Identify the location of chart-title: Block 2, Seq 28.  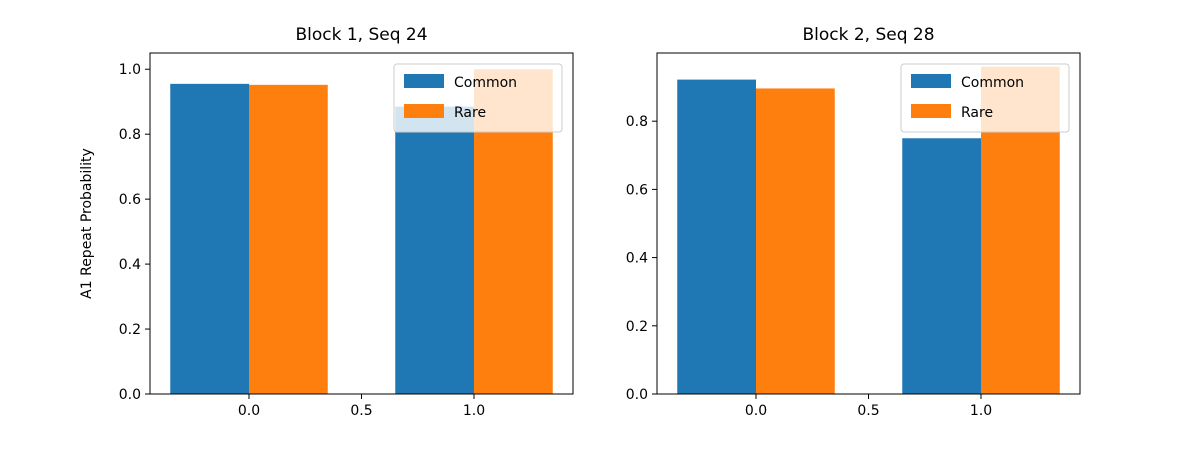
(868, 35).